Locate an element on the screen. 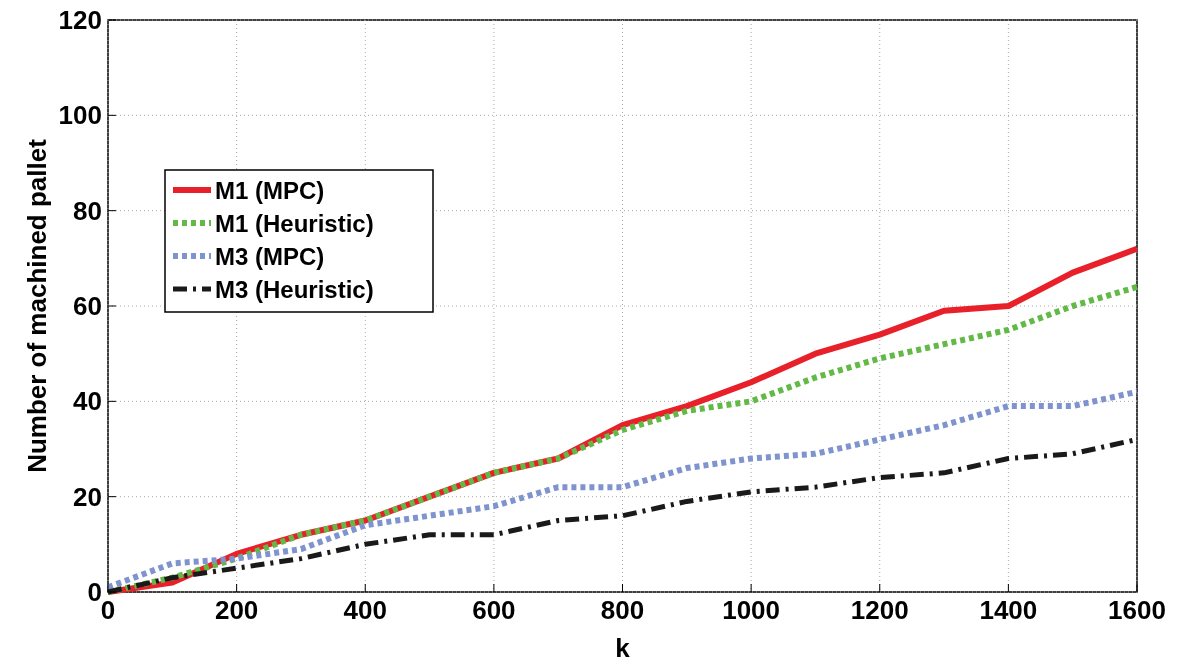 The width and height of the screenshot is (1182, 659). y-tick-label: 120 is located at coordinates (80, 20).